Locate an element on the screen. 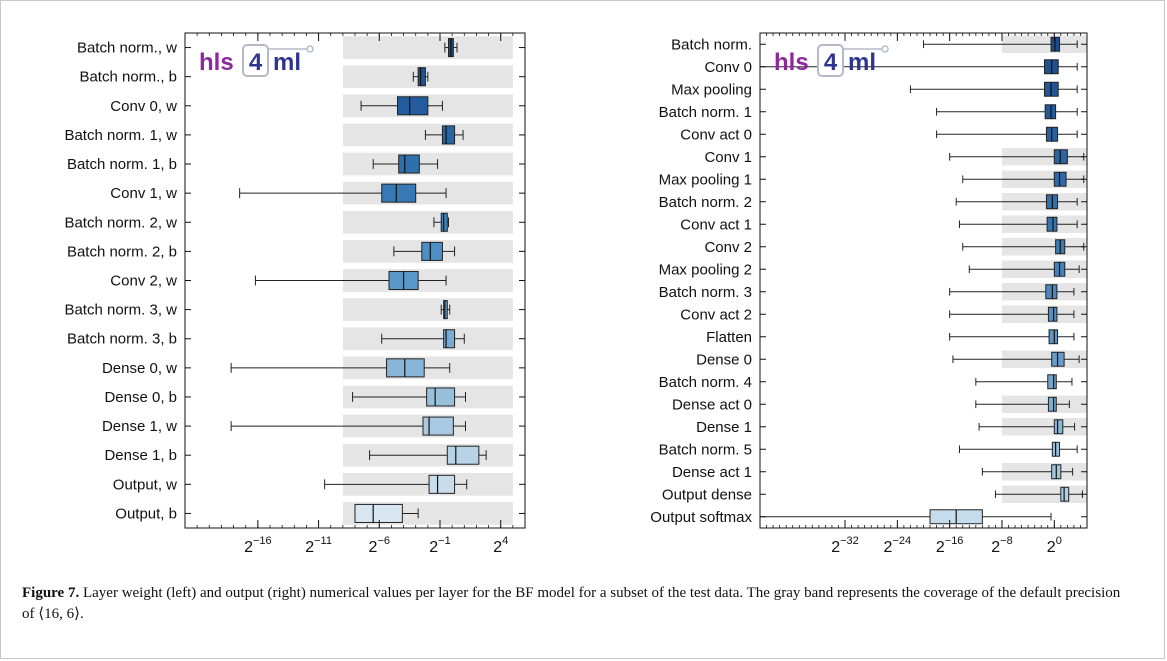 This screenshot has height=661, width=1167. x-tick-label: 2−11 is located at coordinates (318, 545).